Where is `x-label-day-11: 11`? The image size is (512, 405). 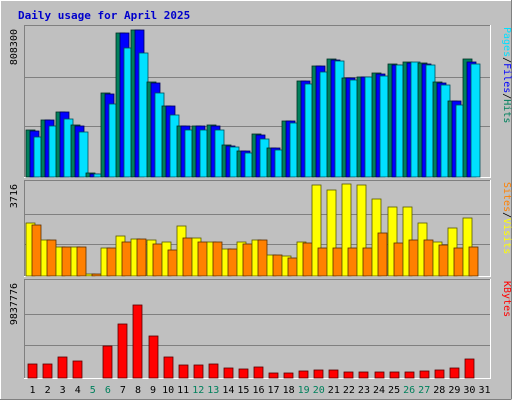
x-label-day-11: 11 is located at coordinates (183, 390).